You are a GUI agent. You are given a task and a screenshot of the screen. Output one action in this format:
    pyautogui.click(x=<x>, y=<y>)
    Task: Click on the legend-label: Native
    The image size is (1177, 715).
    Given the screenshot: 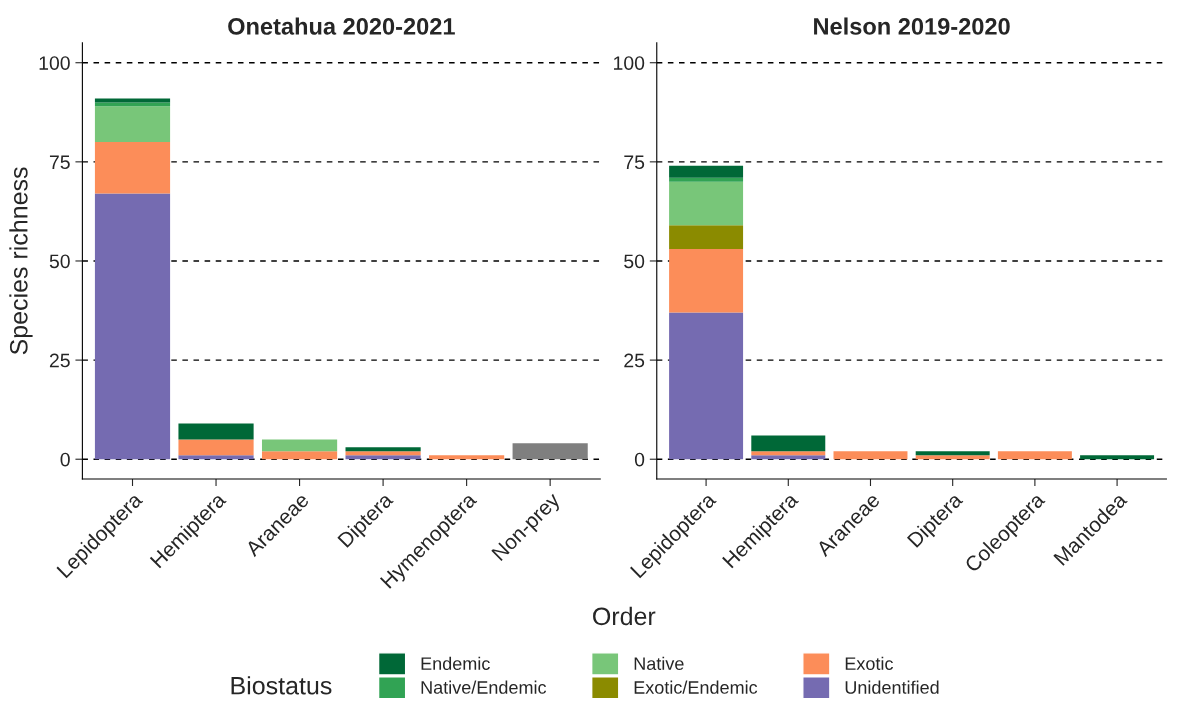 What is the action you would take?
    pyautogui.click(x=659, y=663)
    